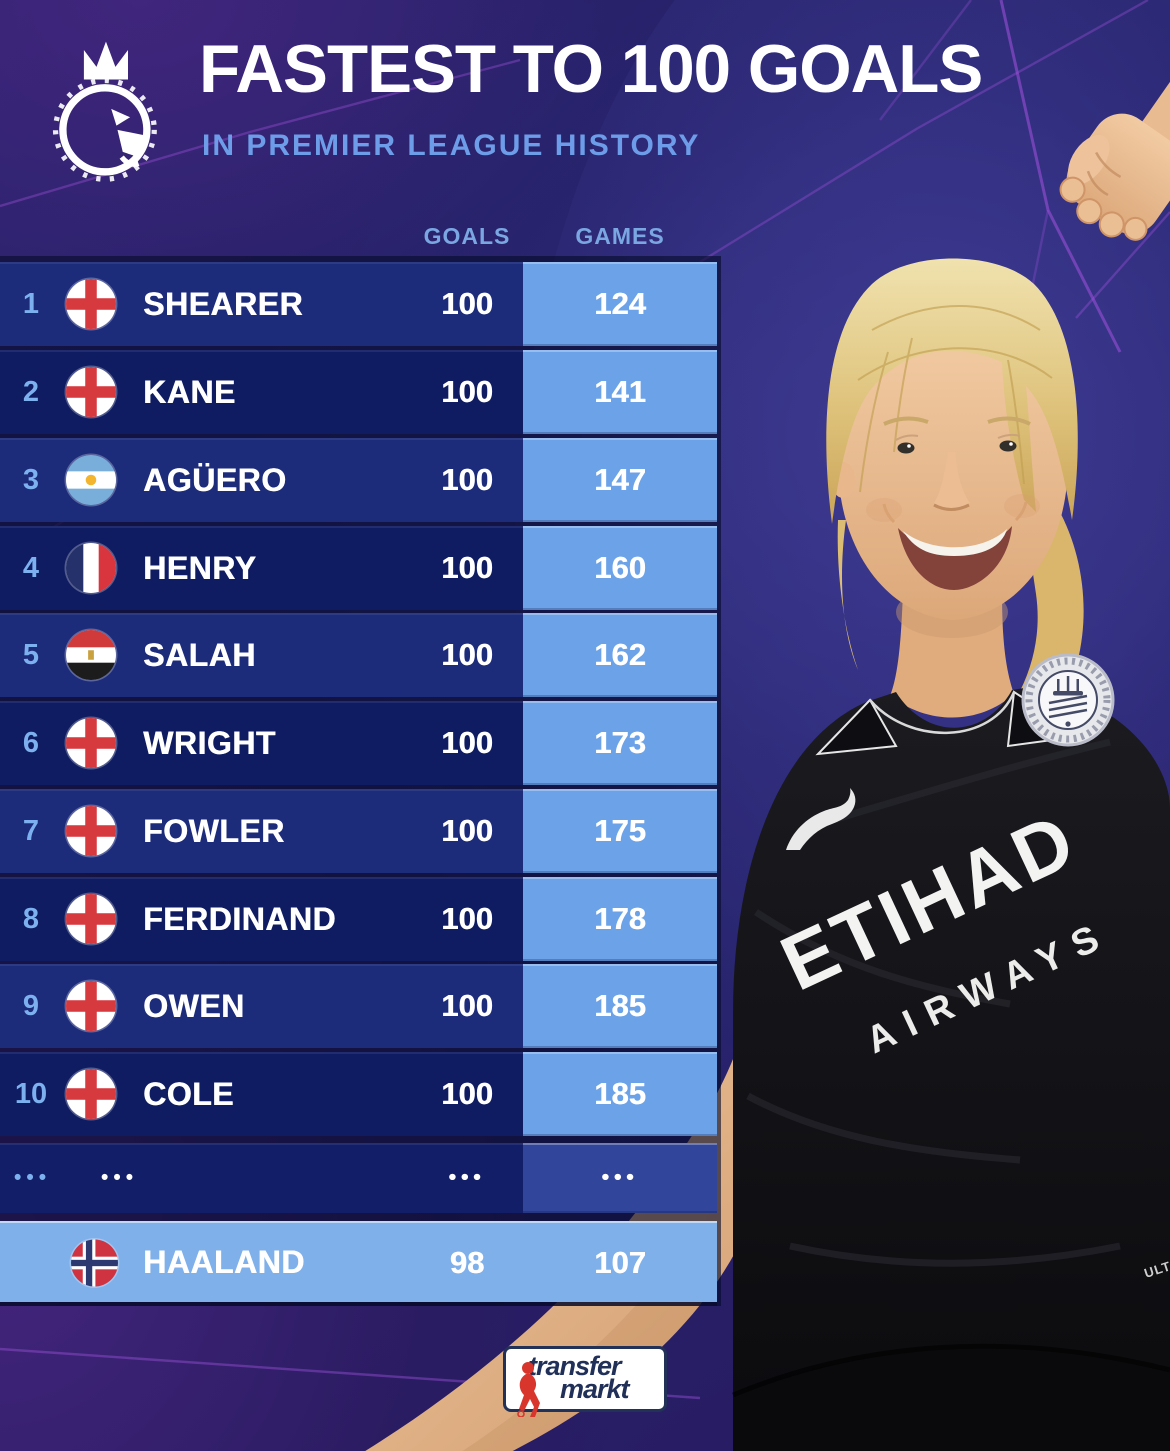  What do you see at coordinates (104, 111) in the screenshot?
I see `premier-league-lion-icon` at bounding box center [104, 111].